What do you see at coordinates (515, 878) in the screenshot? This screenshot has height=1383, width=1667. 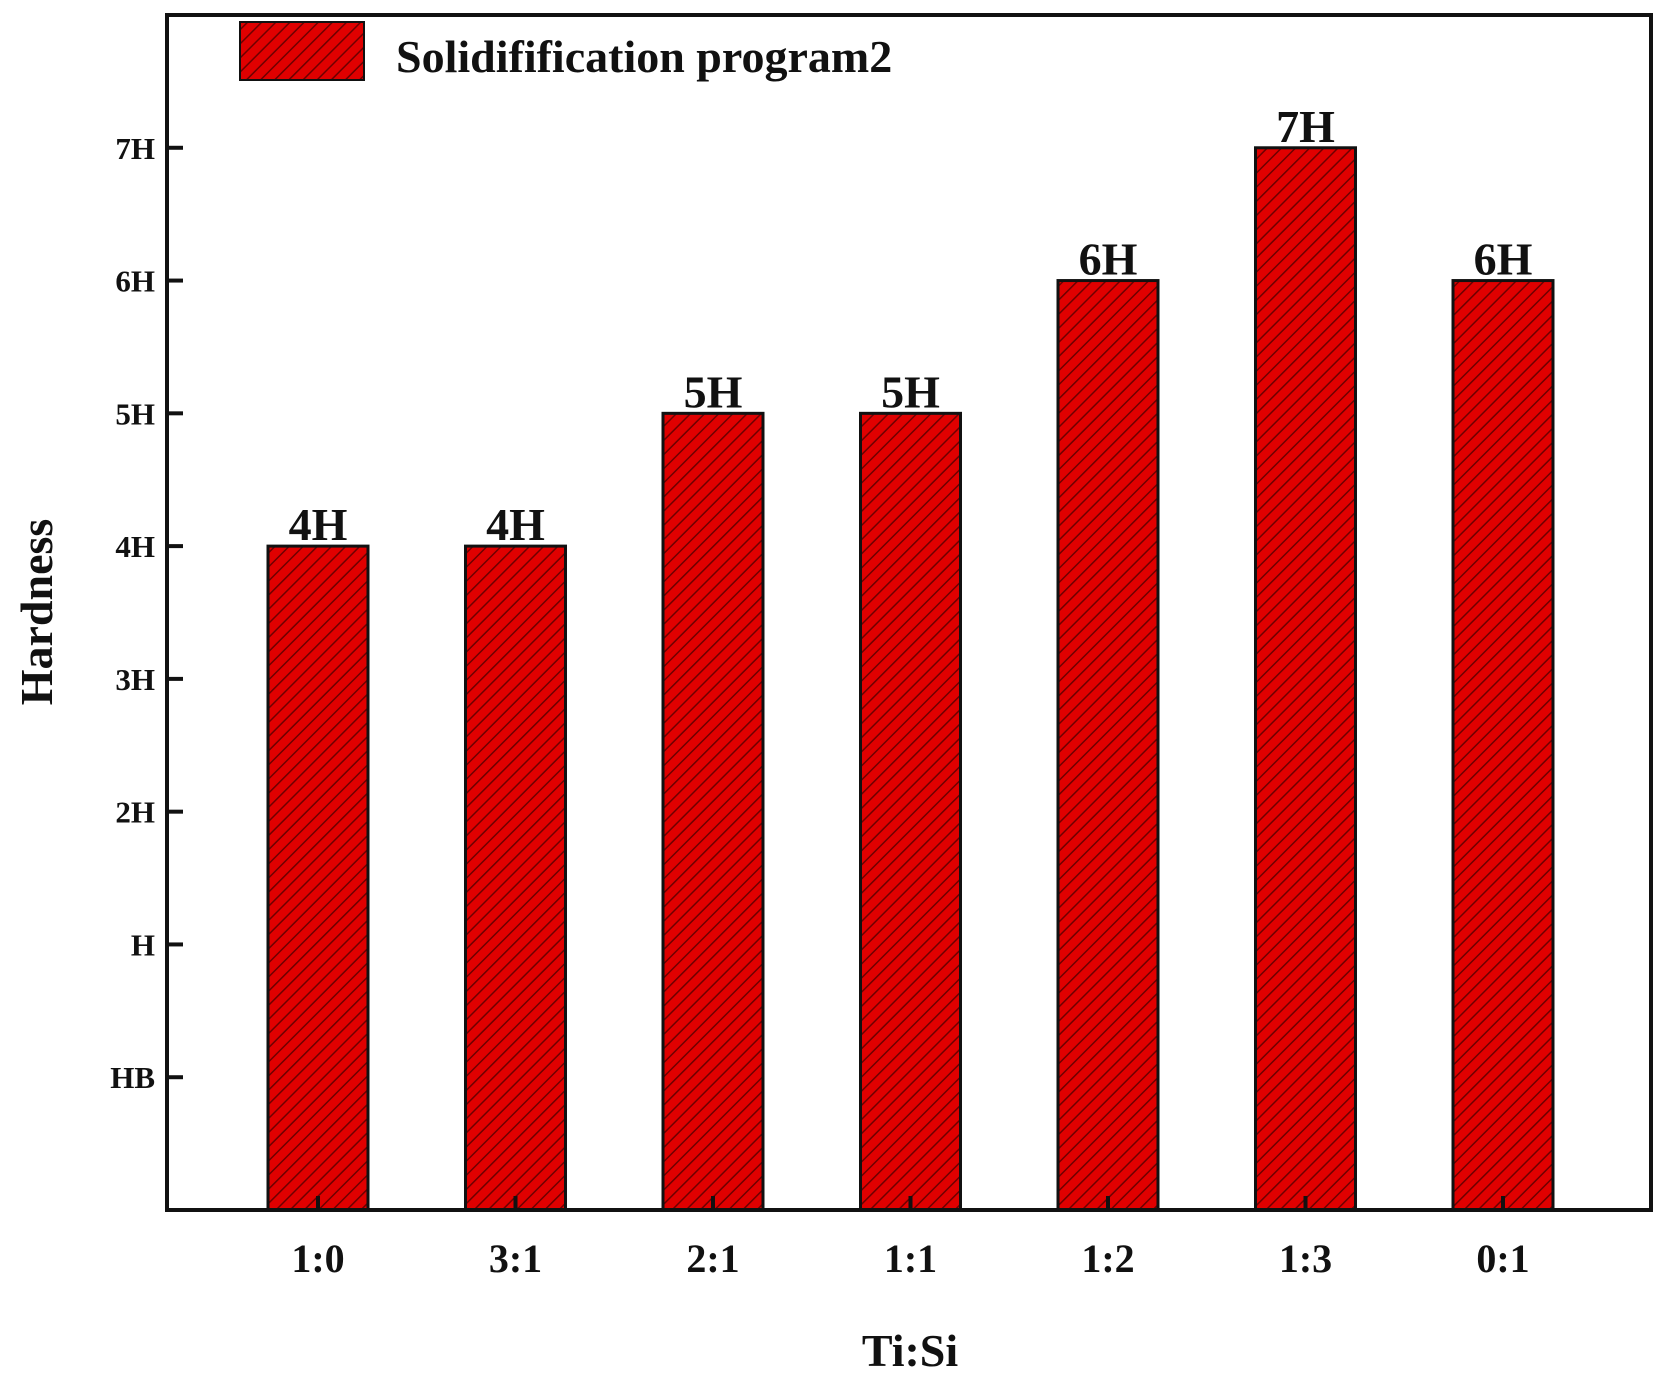 I see `bar-3:1` at bounding box center [515, 878].